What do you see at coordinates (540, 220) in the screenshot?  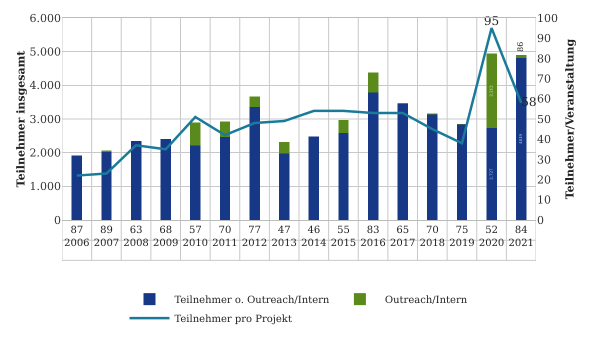 I see `y2-tick-label: 0` at bounding box center [540, 220].